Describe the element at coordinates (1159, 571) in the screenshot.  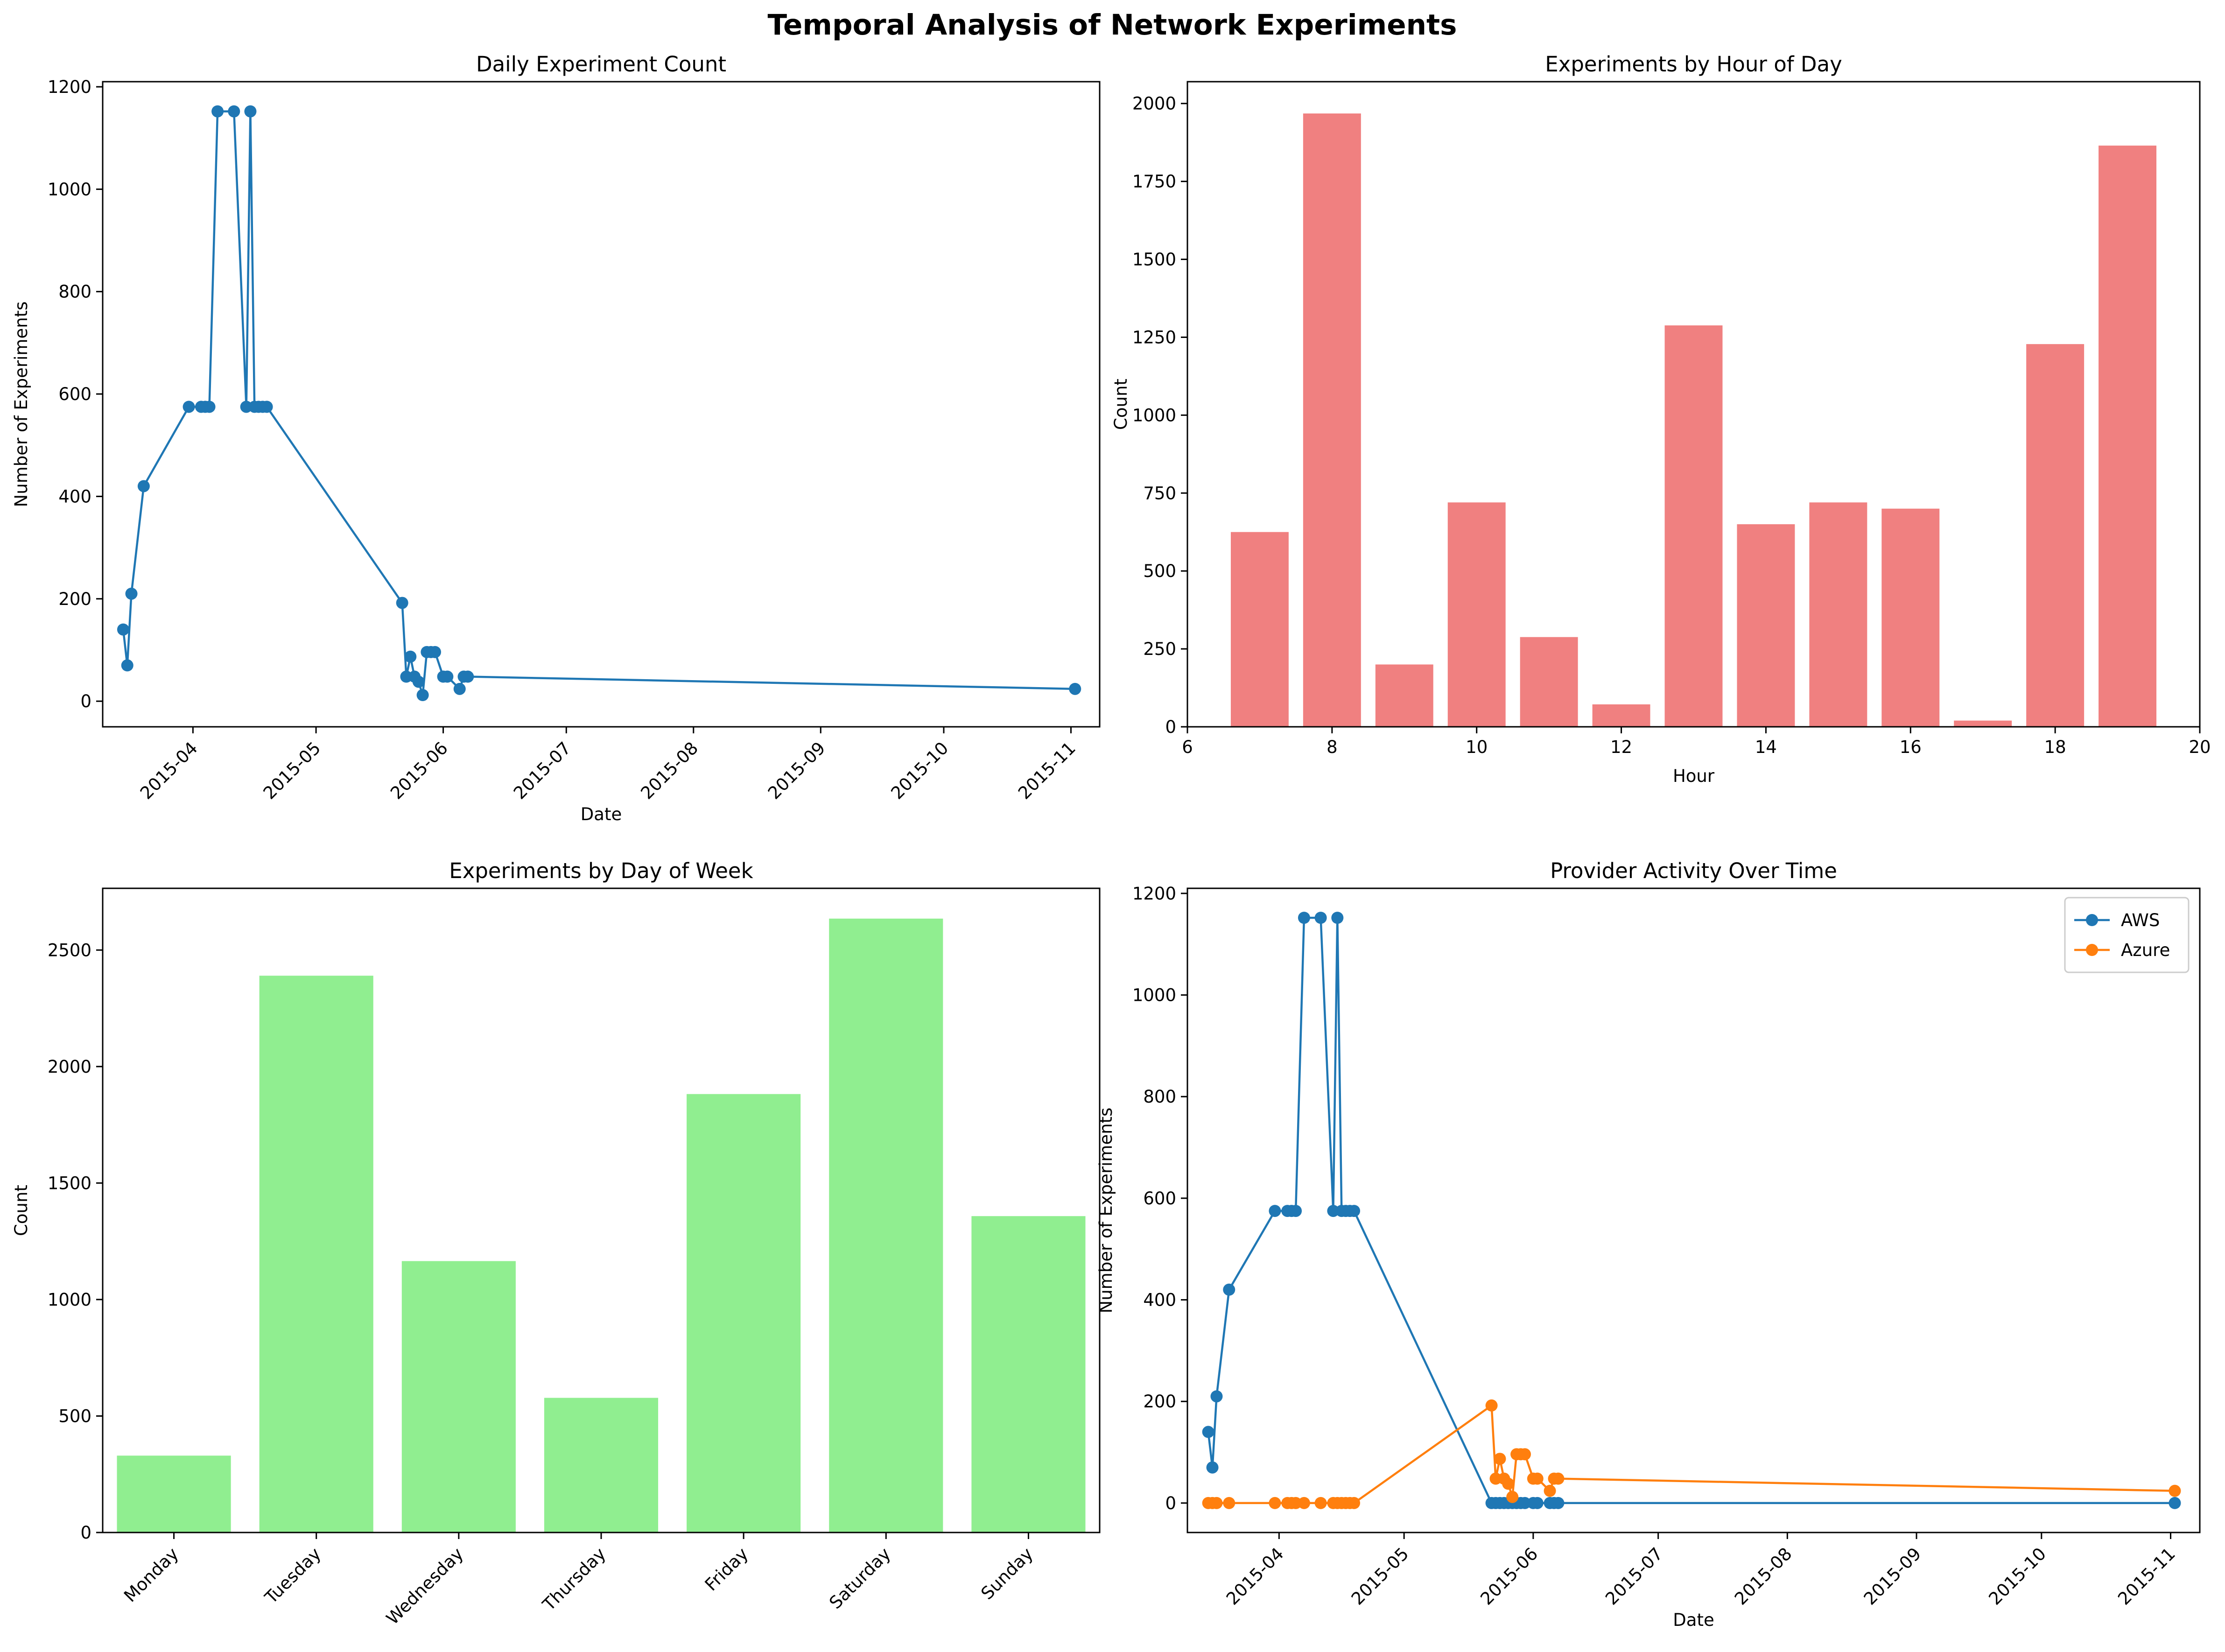
I see `y-tick-label: 500` at that location.